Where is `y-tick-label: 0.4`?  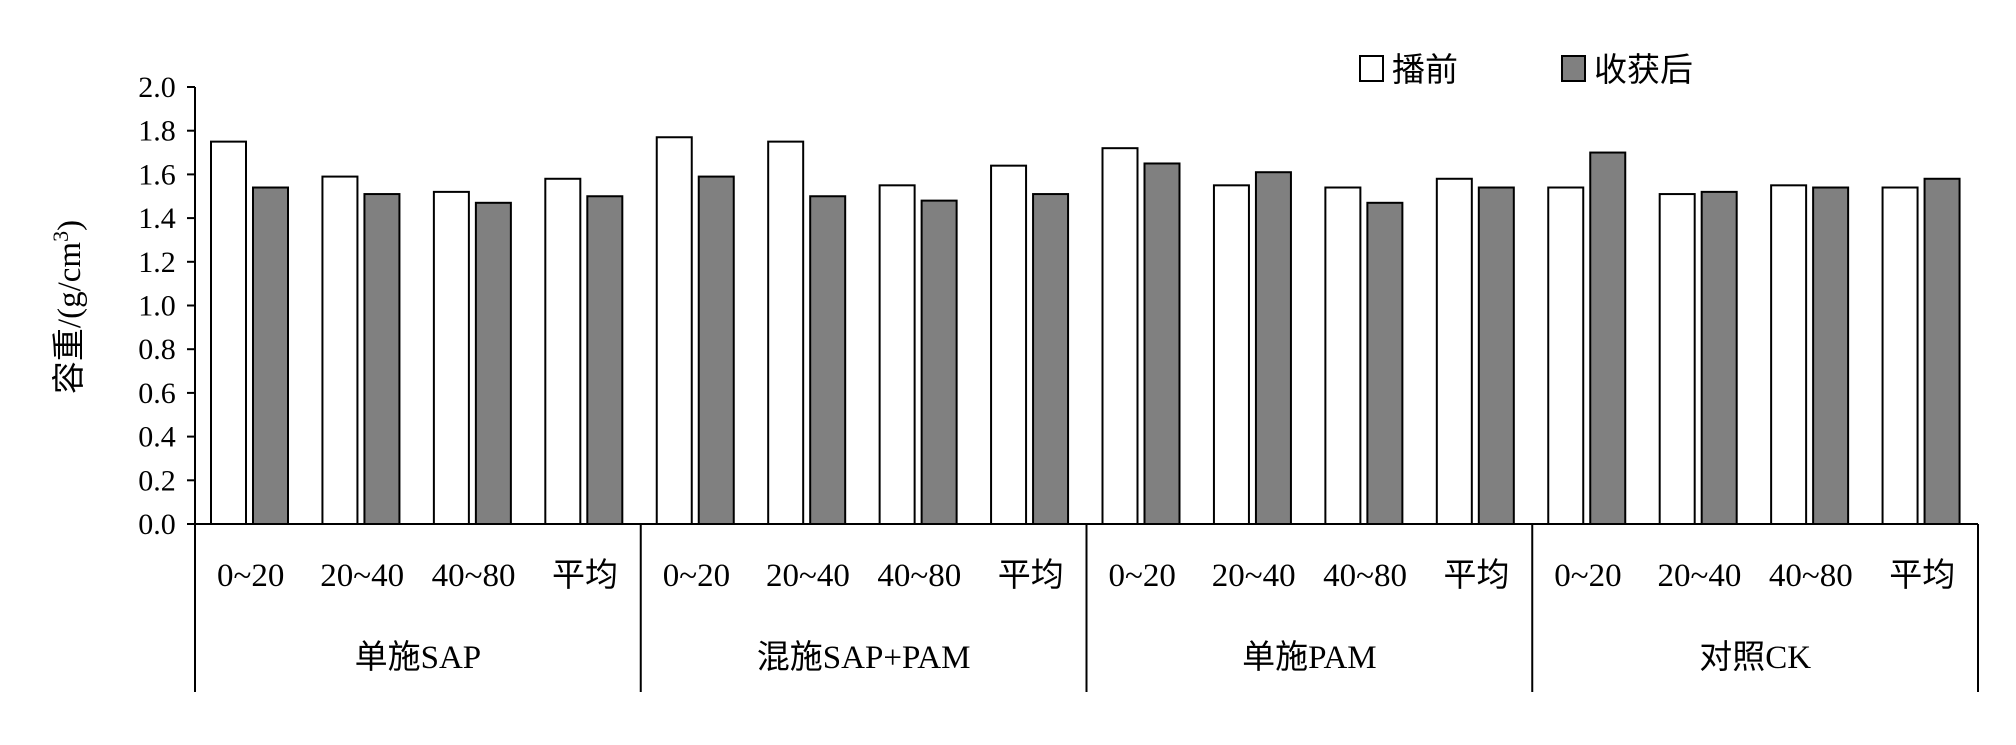 y-tick-label: 0.4 is located at coordinates (157, 437).